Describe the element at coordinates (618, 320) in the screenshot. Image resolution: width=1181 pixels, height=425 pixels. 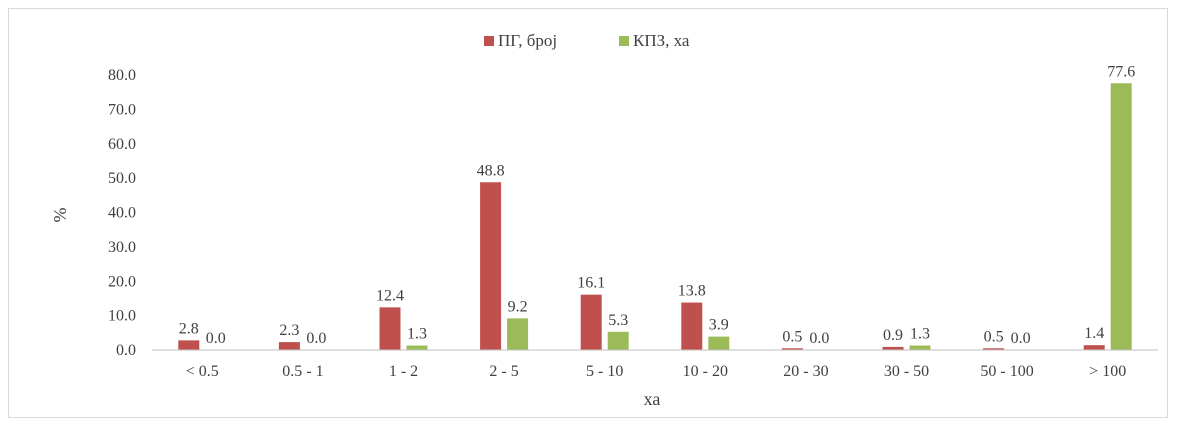
I see `data-label-series-2: 5.3` at that location.